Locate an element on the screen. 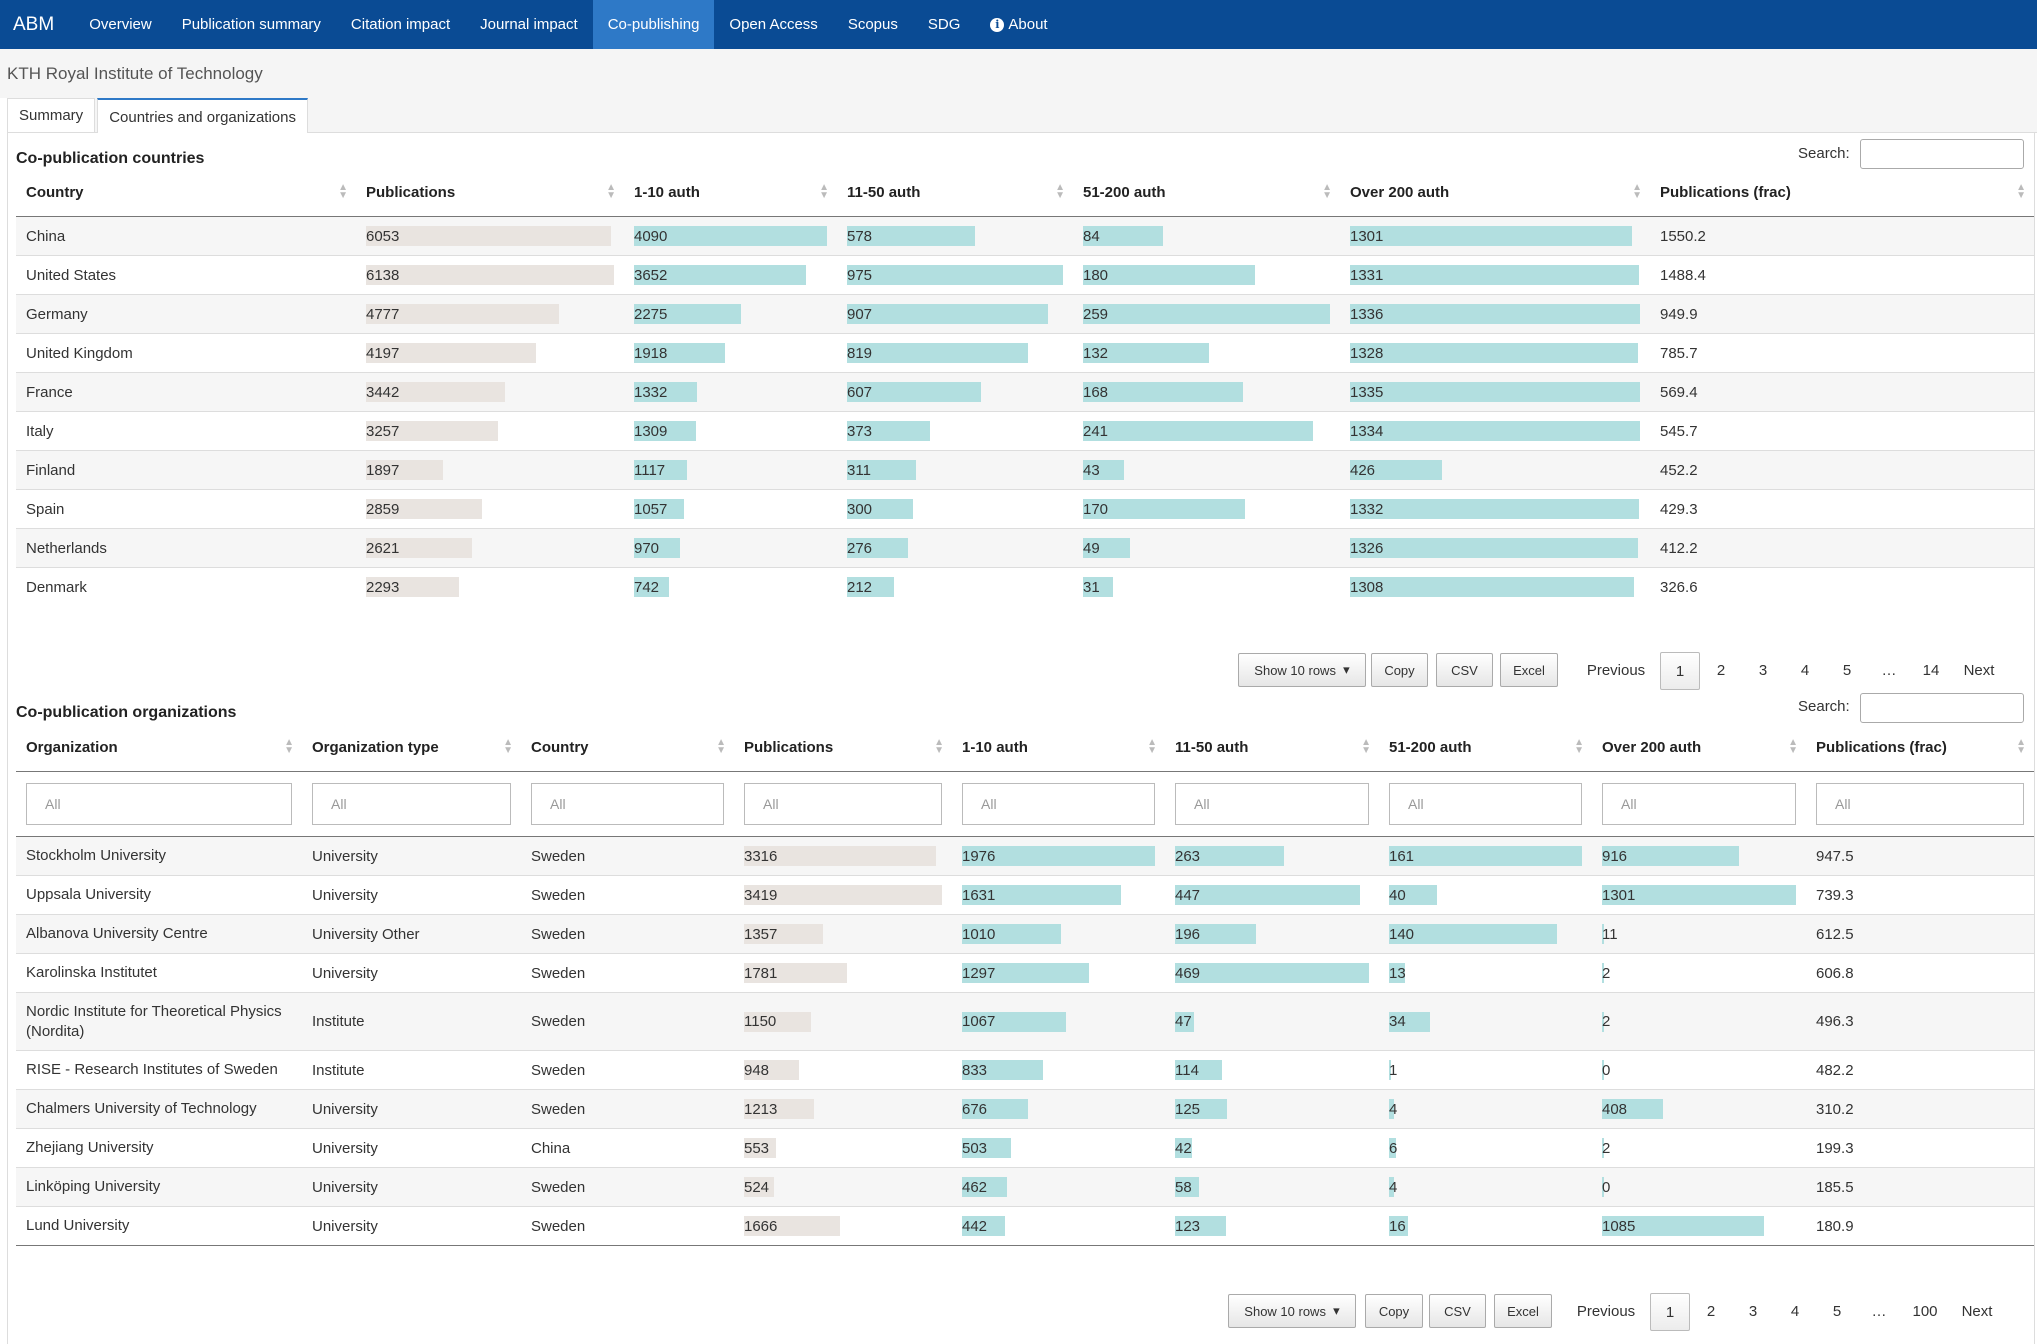  cell-value: 462 is located at coordinates (975, 1187).